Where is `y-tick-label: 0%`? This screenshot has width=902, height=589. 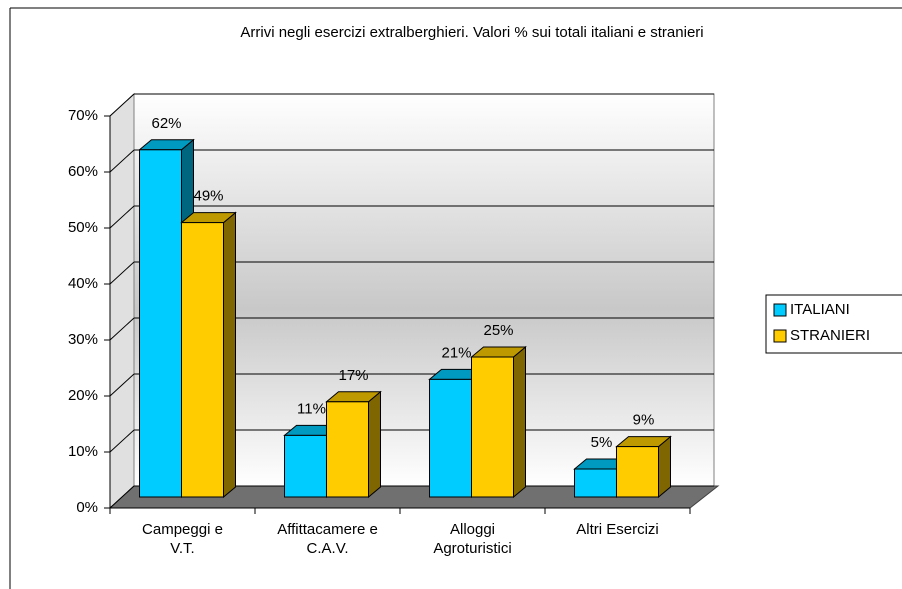 y-tick-label: 0% is located at coordinates (87, 507).